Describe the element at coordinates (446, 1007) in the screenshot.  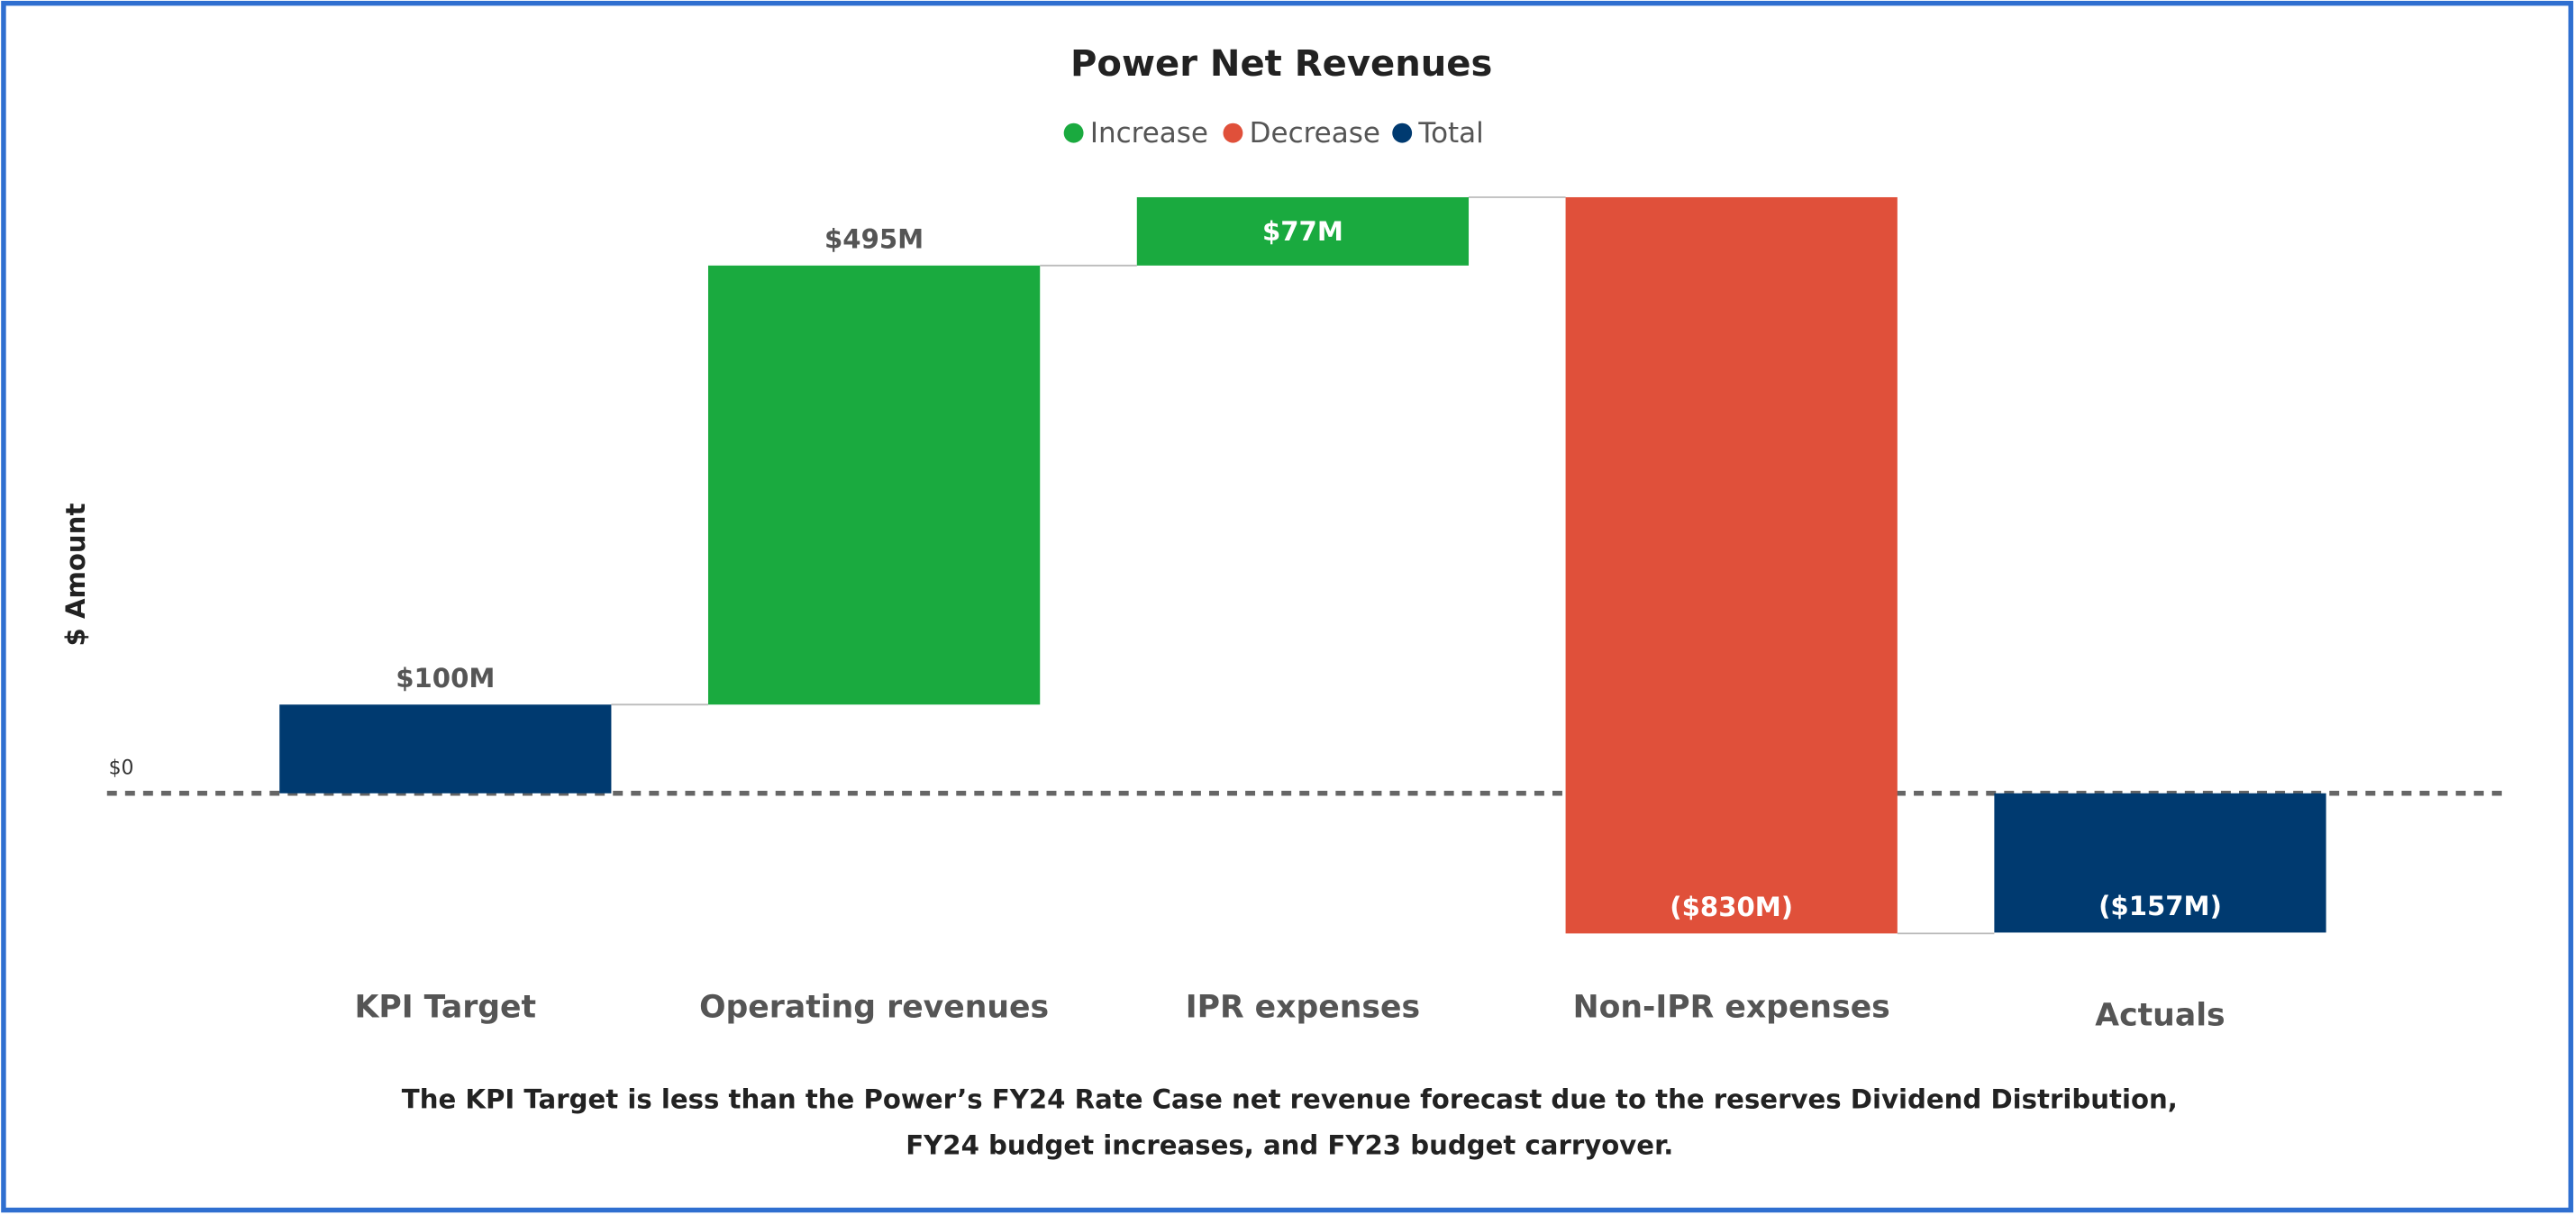
I see `x-tick-label: KPI Target` at that location.